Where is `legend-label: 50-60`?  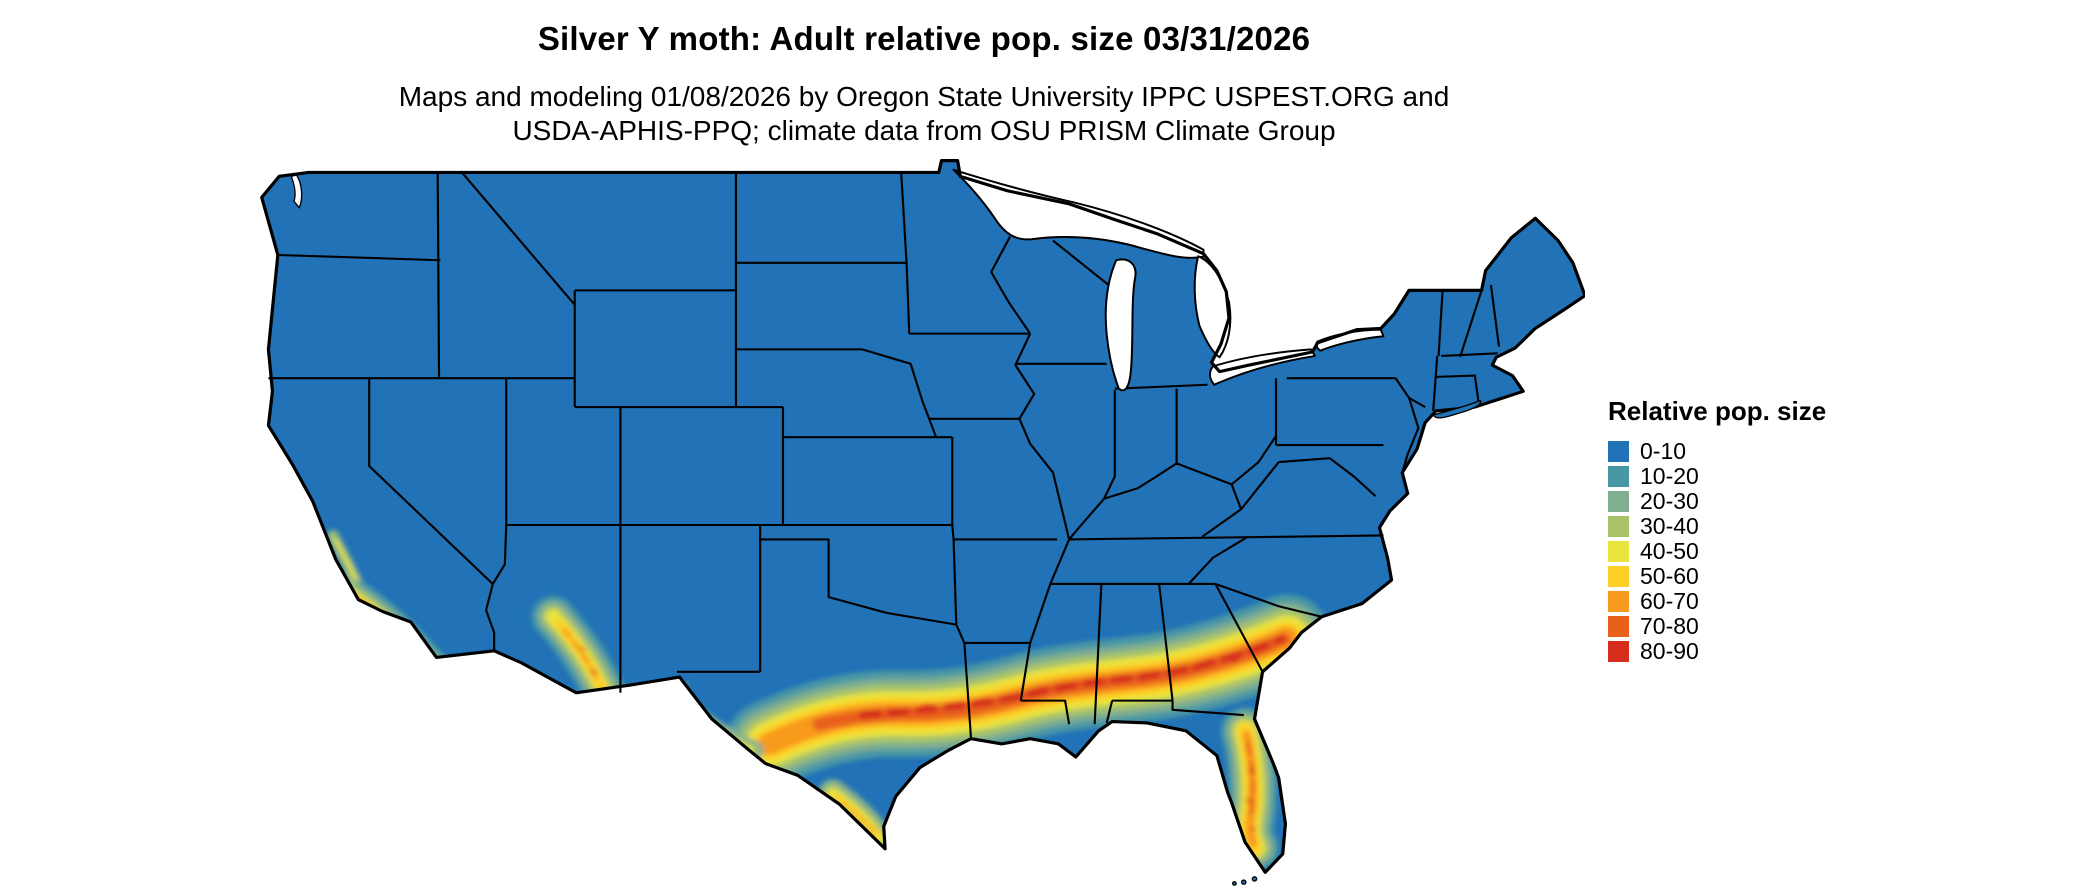 legend-label: 50-60 is located at coordinates (1669, 576).